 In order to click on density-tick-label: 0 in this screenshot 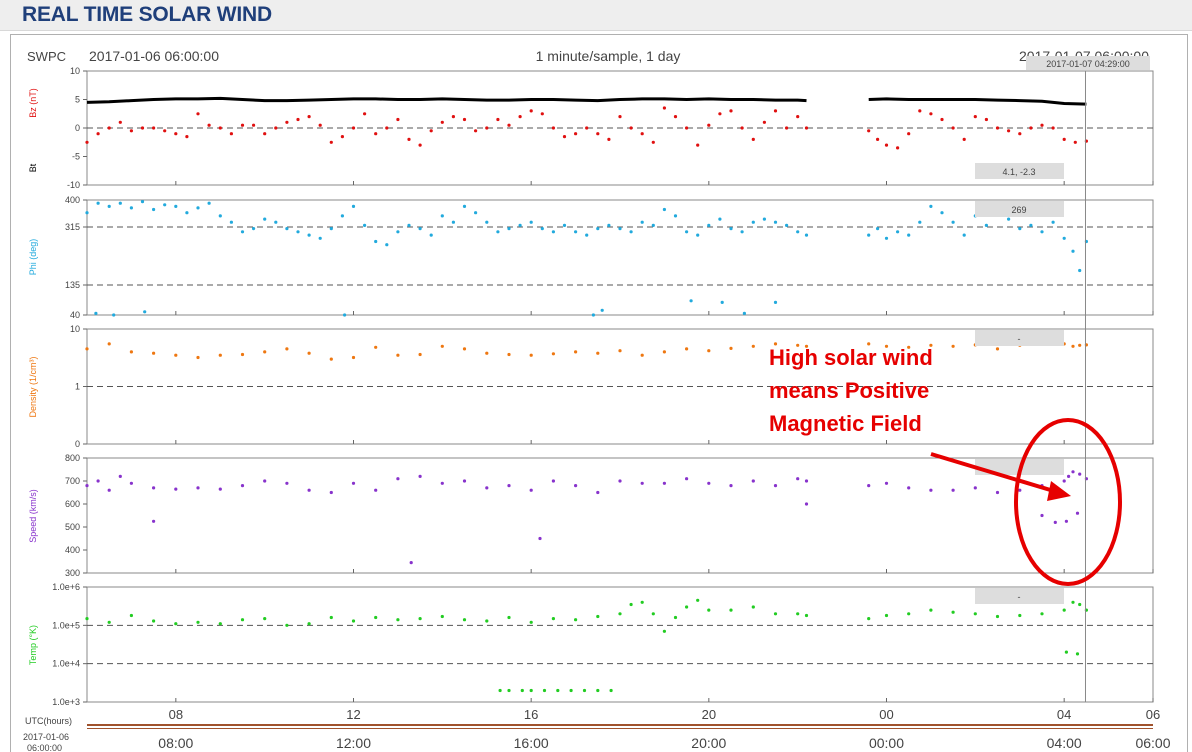, I will do `click(77, 444)`.